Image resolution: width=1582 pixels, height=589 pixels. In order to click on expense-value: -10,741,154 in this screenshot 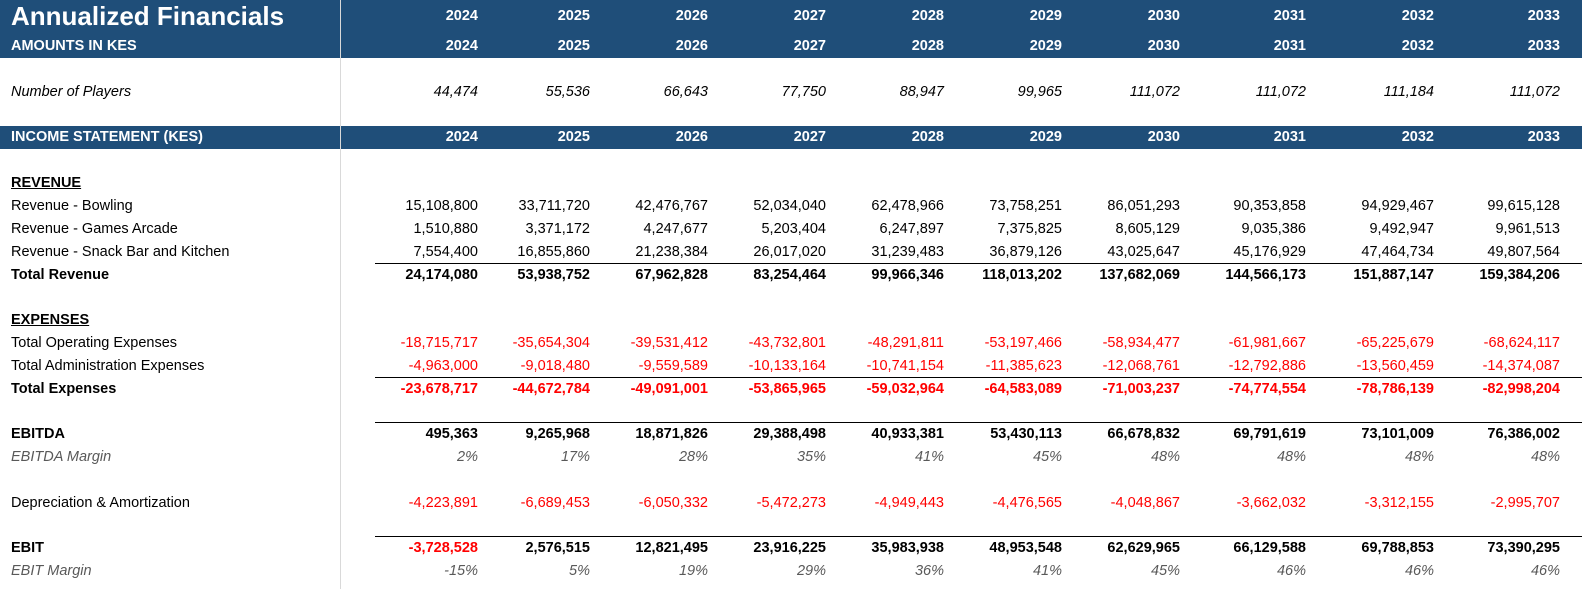, I will do `click(905, 366)`.